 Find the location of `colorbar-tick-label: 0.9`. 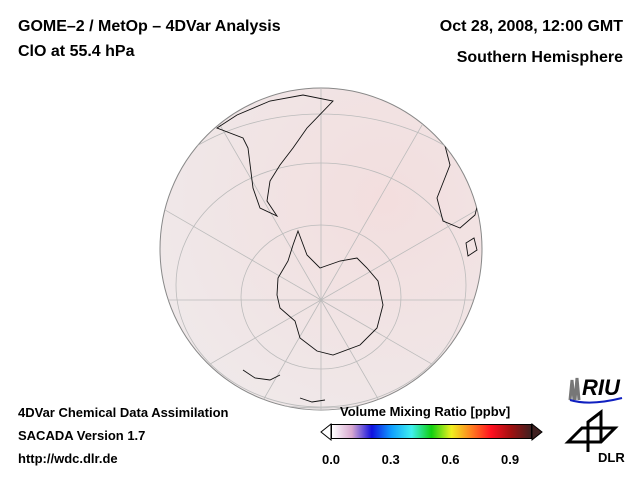

colorbar-tick-label: 0.9 is located at coordinates (510, 459).